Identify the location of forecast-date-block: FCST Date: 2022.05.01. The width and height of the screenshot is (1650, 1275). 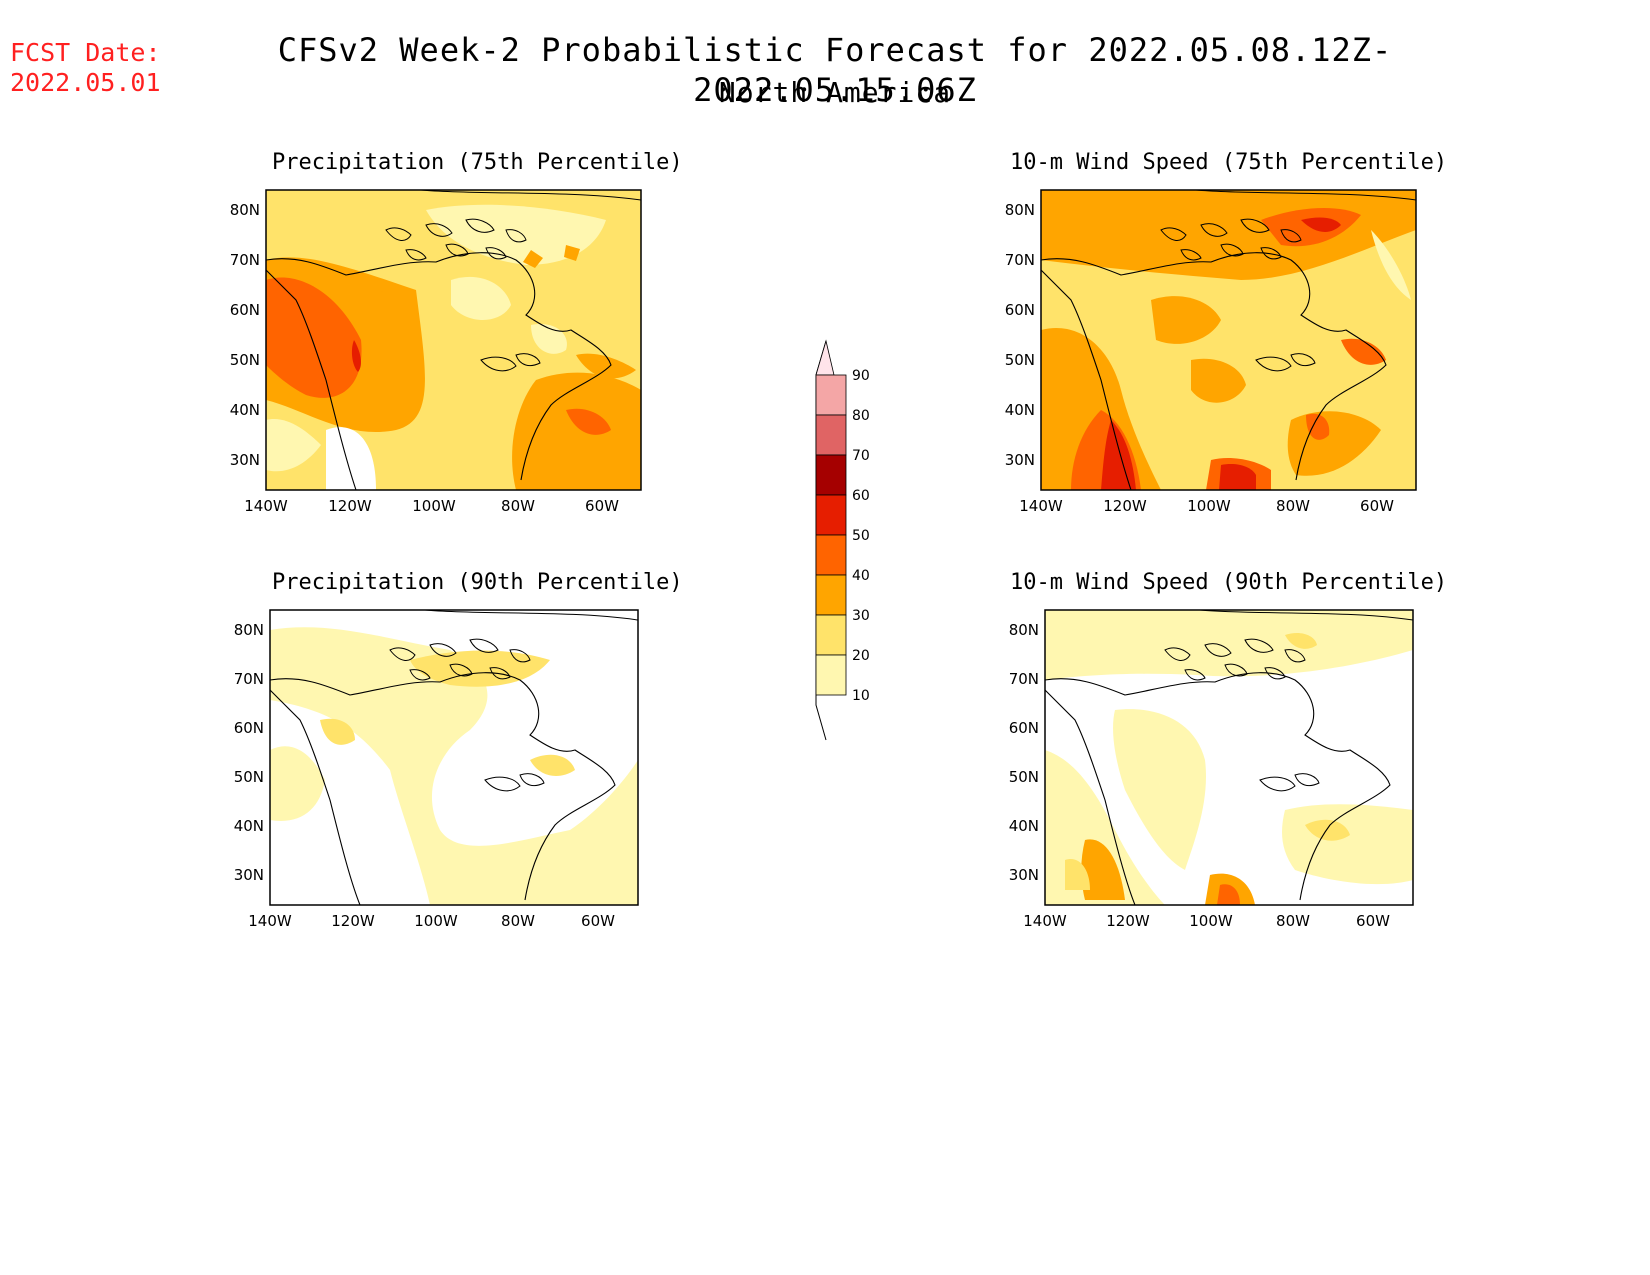
(85, 68).